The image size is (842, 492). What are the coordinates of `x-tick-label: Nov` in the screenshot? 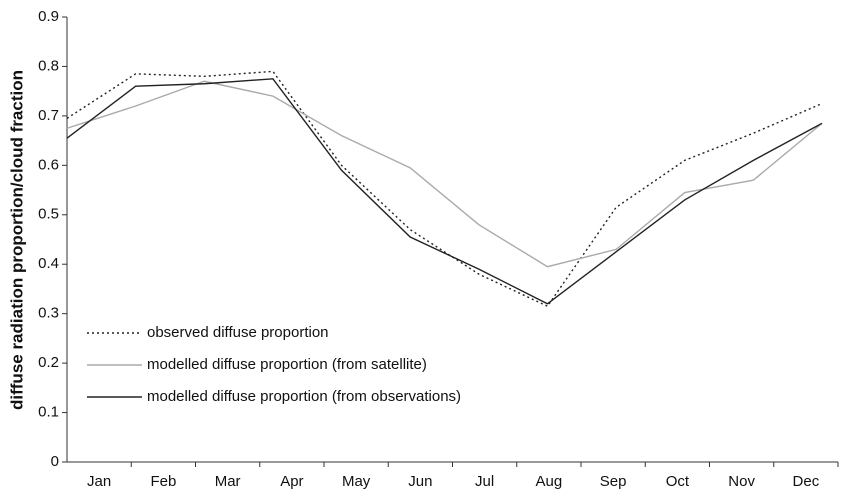 It's located at (741, 481).